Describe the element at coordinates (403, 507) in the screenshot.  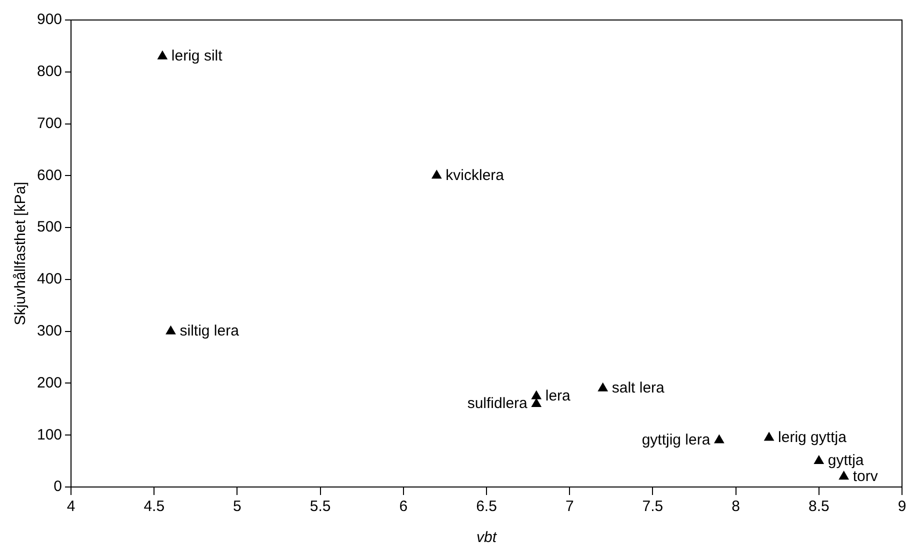
I see `x-tick-label: 6` at that location.